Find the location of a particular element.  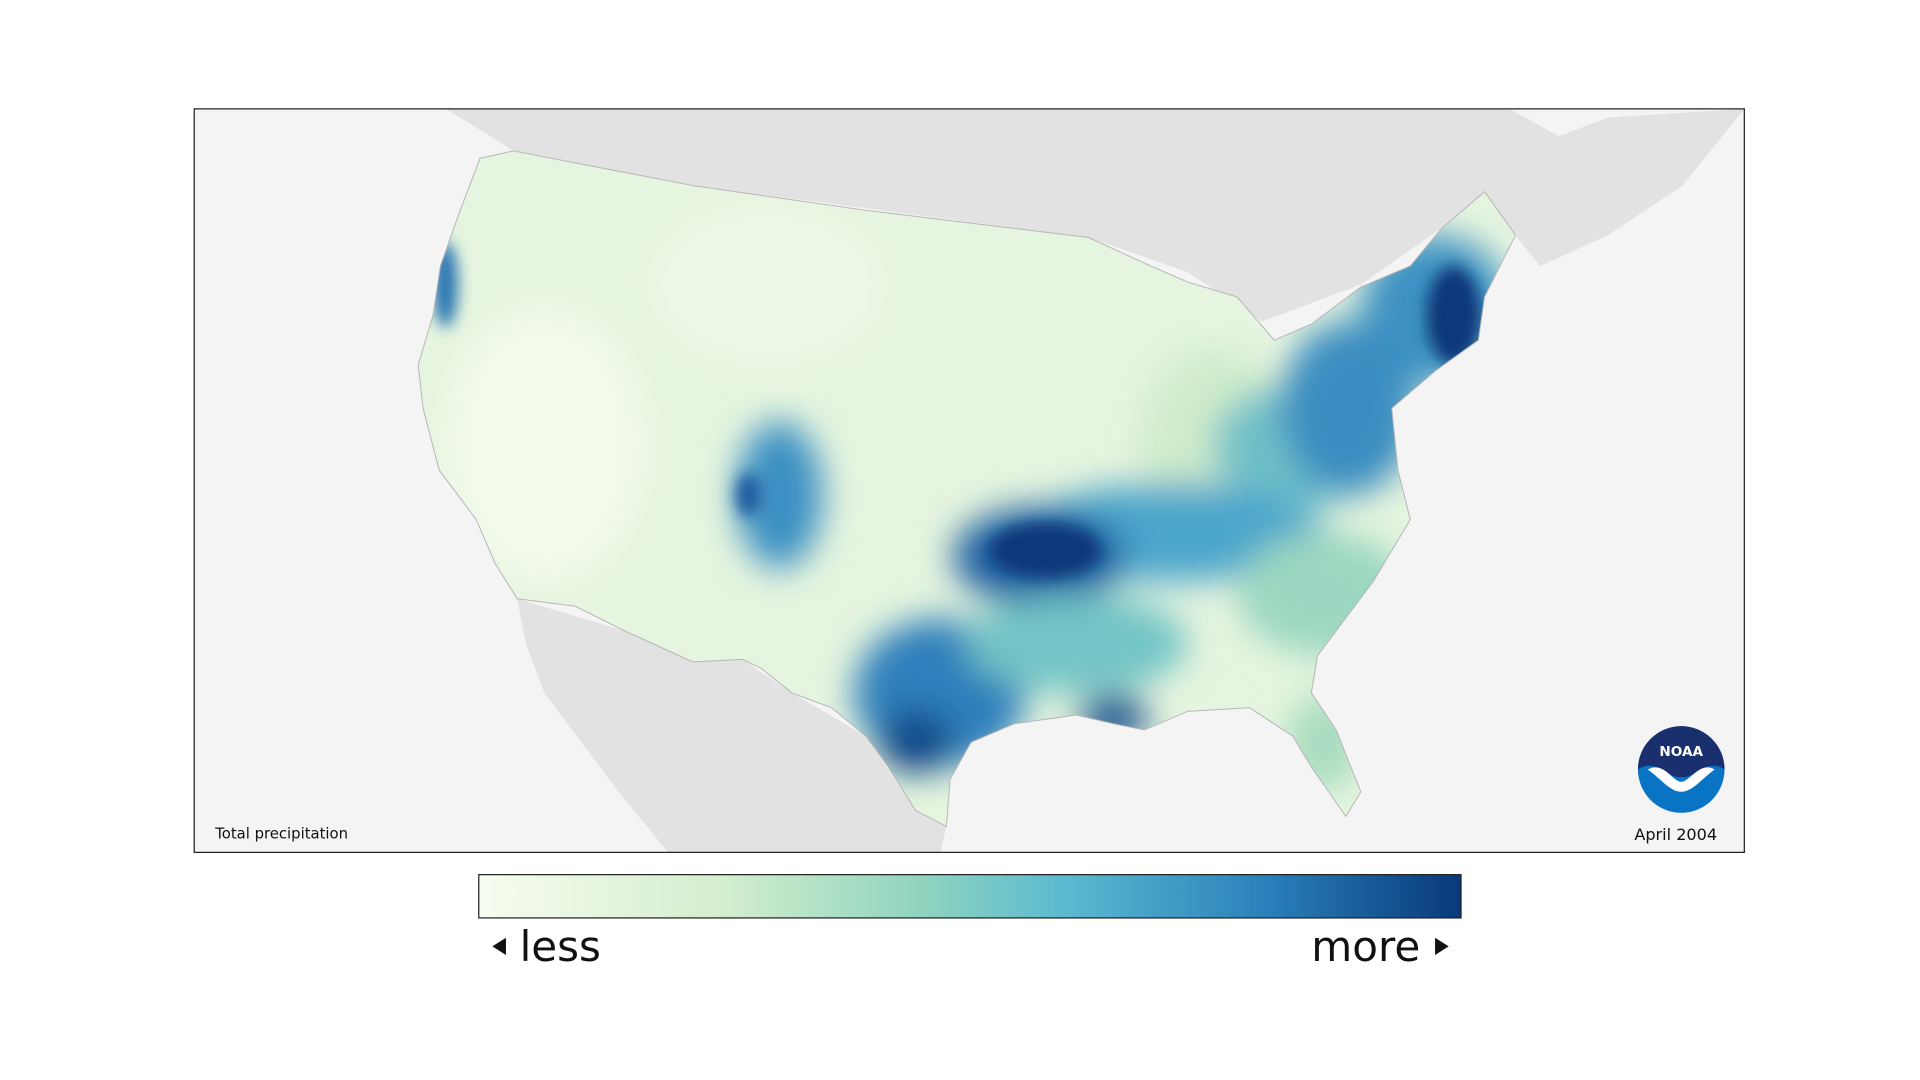

less-arrow is located at coordinates (499, 946).